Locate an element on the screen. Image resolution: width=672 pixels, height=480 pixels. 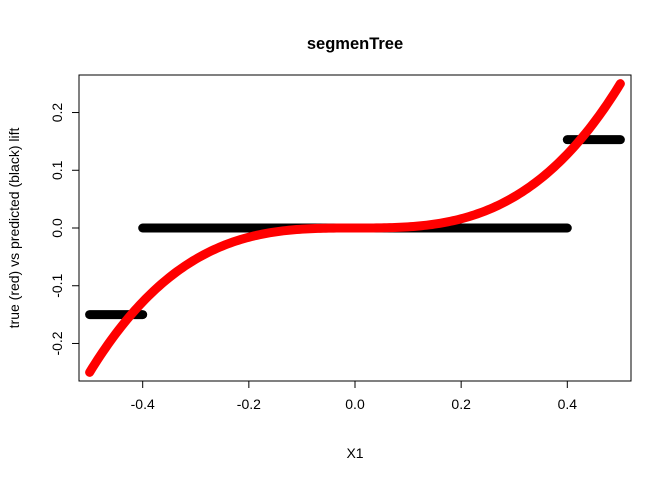
y-tick-label: -0.2 is located at coordinates (57, 343).